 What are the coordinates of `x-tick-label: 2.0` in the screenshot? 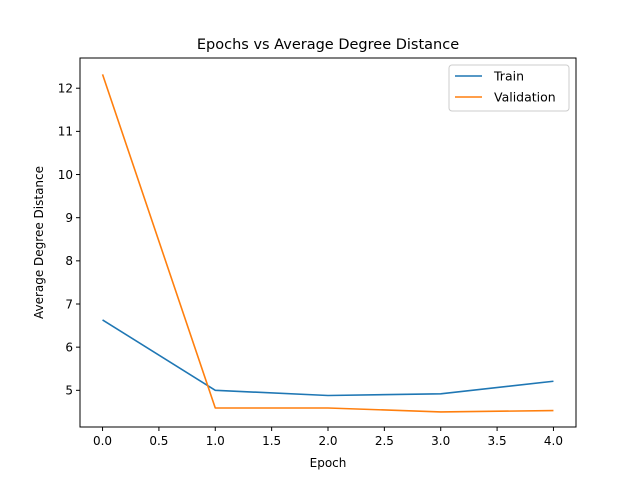 It's located at (327, 441).